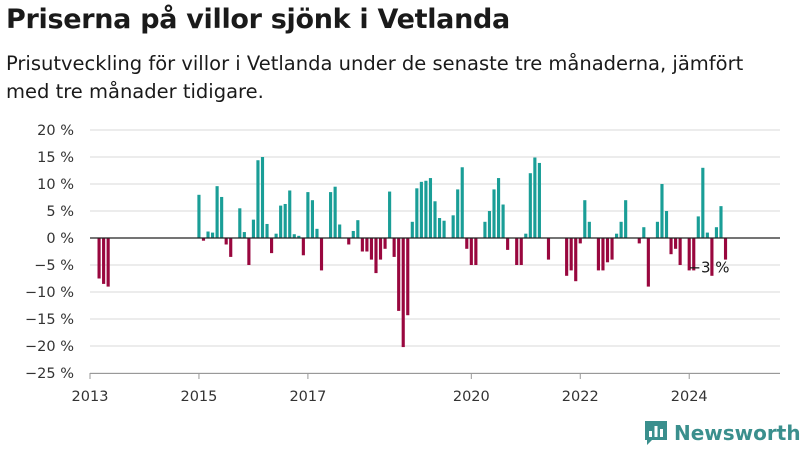 This screenshot has width=800, height=450. What do you see at coordinates (580, 397) in the screenshot?
I see `x-tick-label: 2022` at bounding box center [580, 397].